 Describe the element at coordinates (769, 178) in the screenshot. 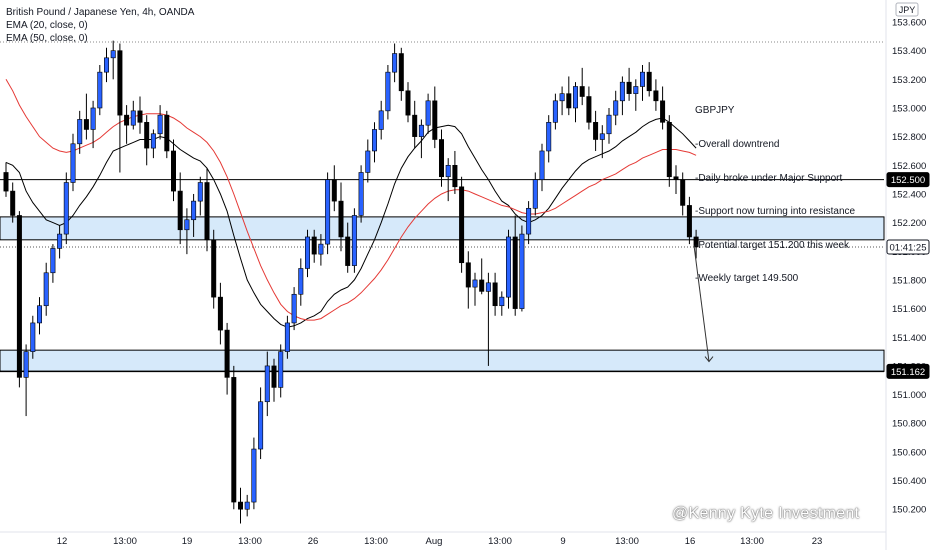

I see `note-line: -Daily broke under Major Support` at that location.